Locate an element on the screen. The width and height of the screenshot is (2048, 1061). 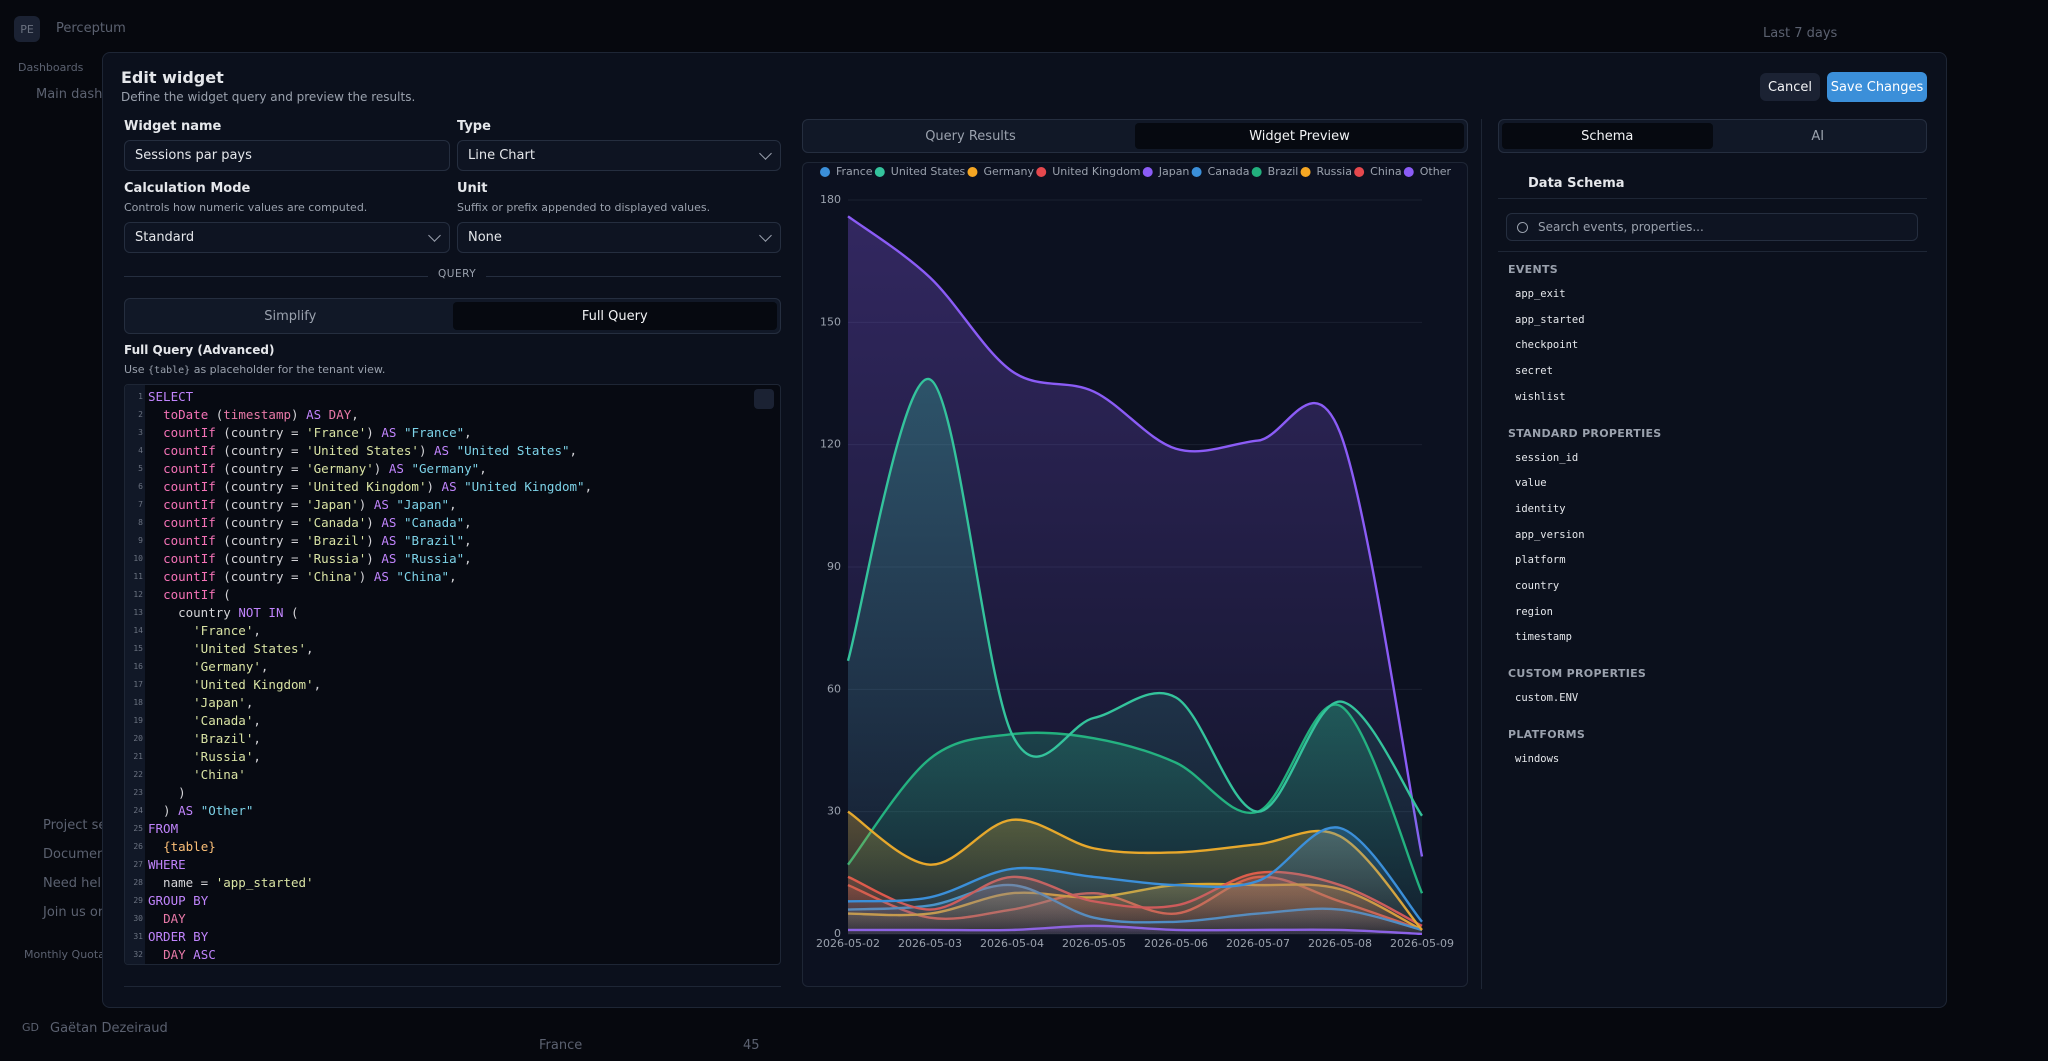
code-line: 'Germany', is located at coordinates (231, 666).